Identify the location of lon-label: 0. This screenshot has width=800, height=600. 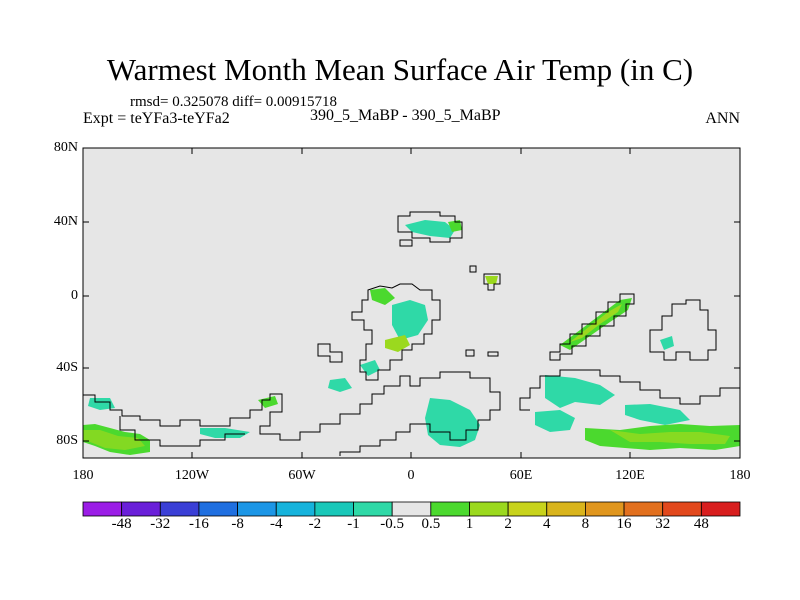
(411, 475).